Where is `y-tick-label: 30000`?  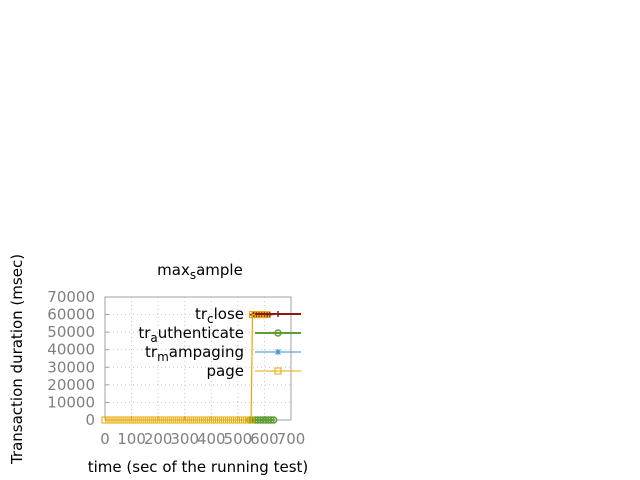 y-tick-label: 30000 is located at coordinates (71, 367).